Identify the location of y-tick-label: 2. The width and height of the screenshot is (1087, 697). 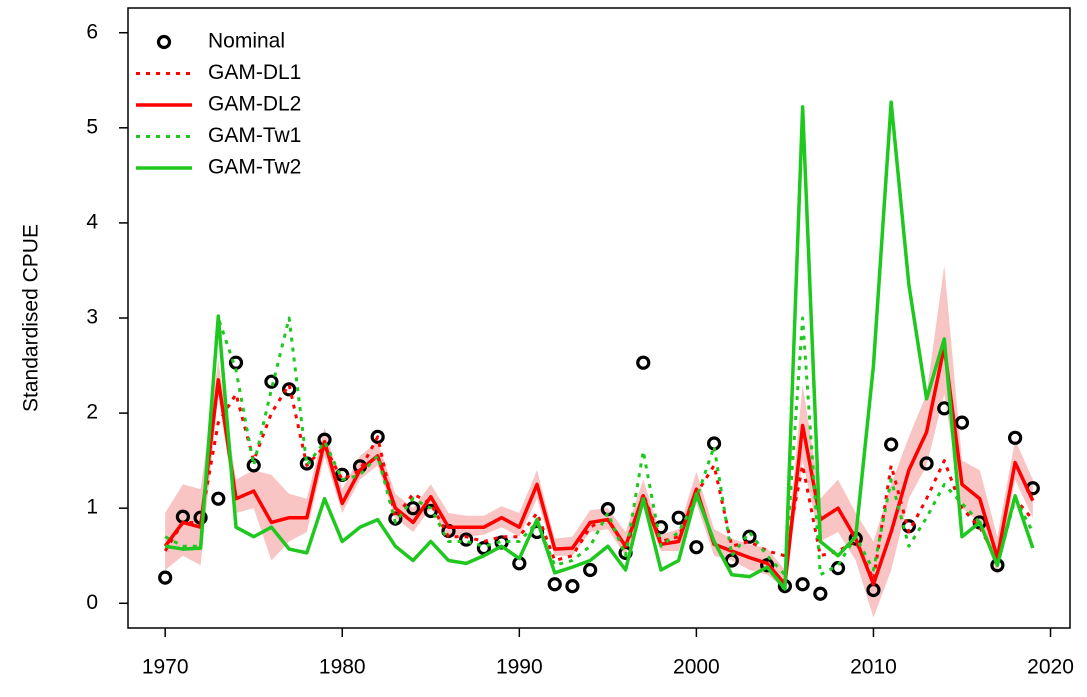
(92, 412).